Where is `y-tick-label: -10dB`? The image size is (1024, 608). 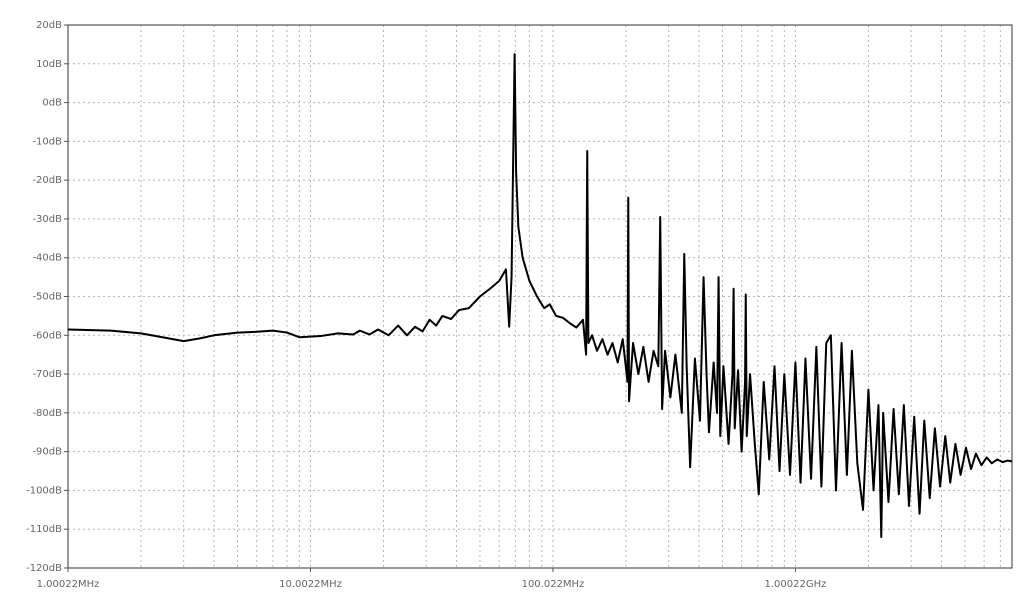
y-tick-label: -10dB is located at coordinates (47, 141).